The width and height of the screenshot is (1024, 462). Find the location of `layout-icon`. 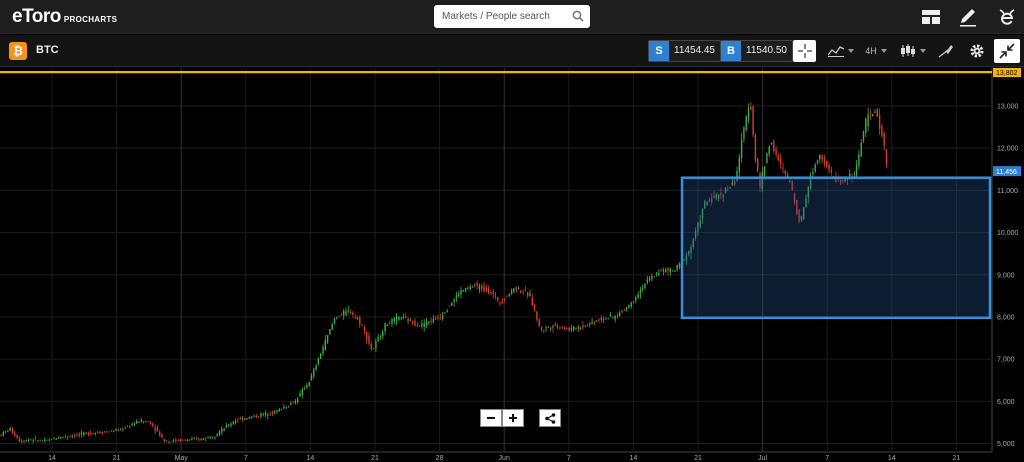

layout-icon is located at coordinates (931, 17).